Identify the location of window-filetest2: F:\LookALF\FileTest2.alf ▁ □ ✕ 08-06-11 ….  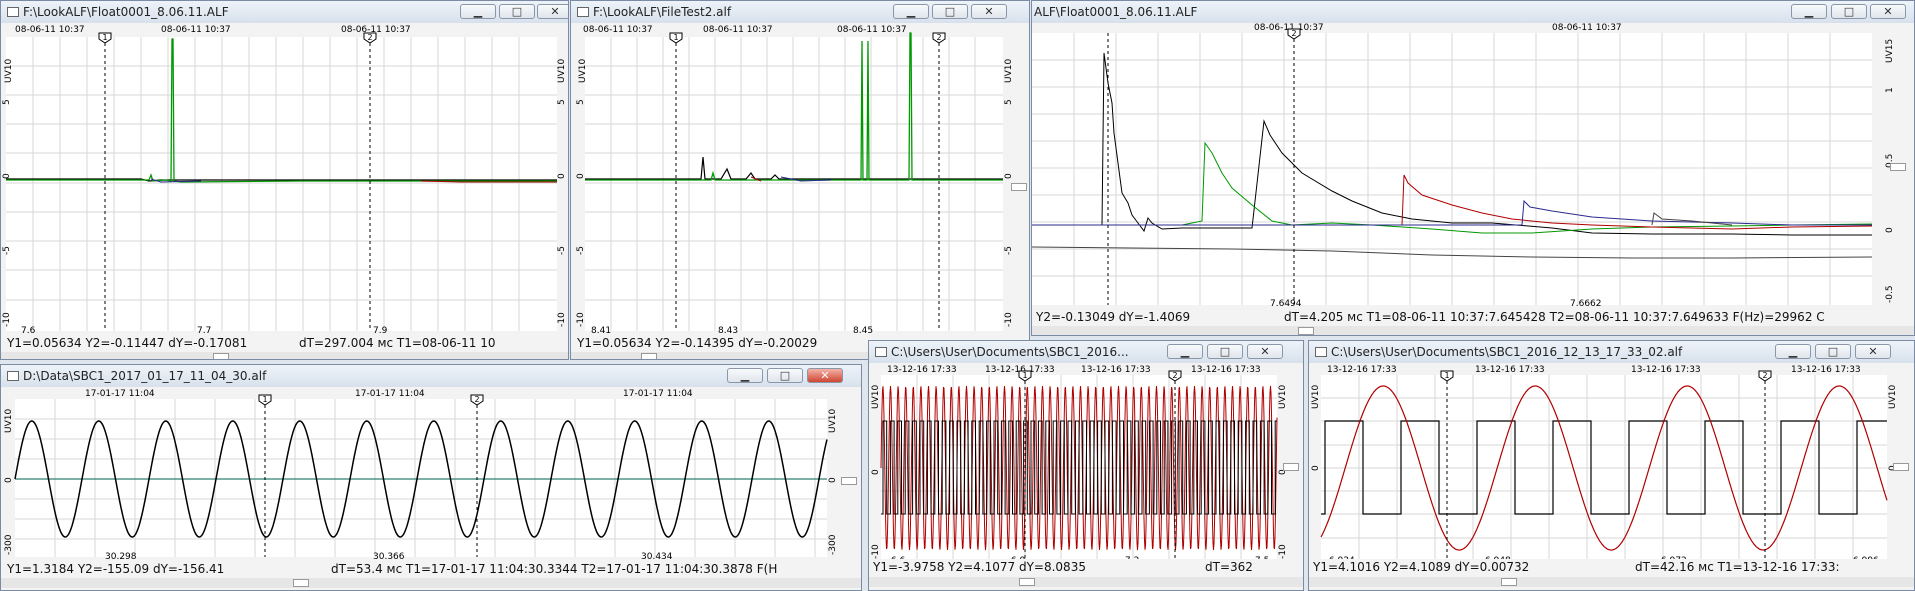
(800, 180).